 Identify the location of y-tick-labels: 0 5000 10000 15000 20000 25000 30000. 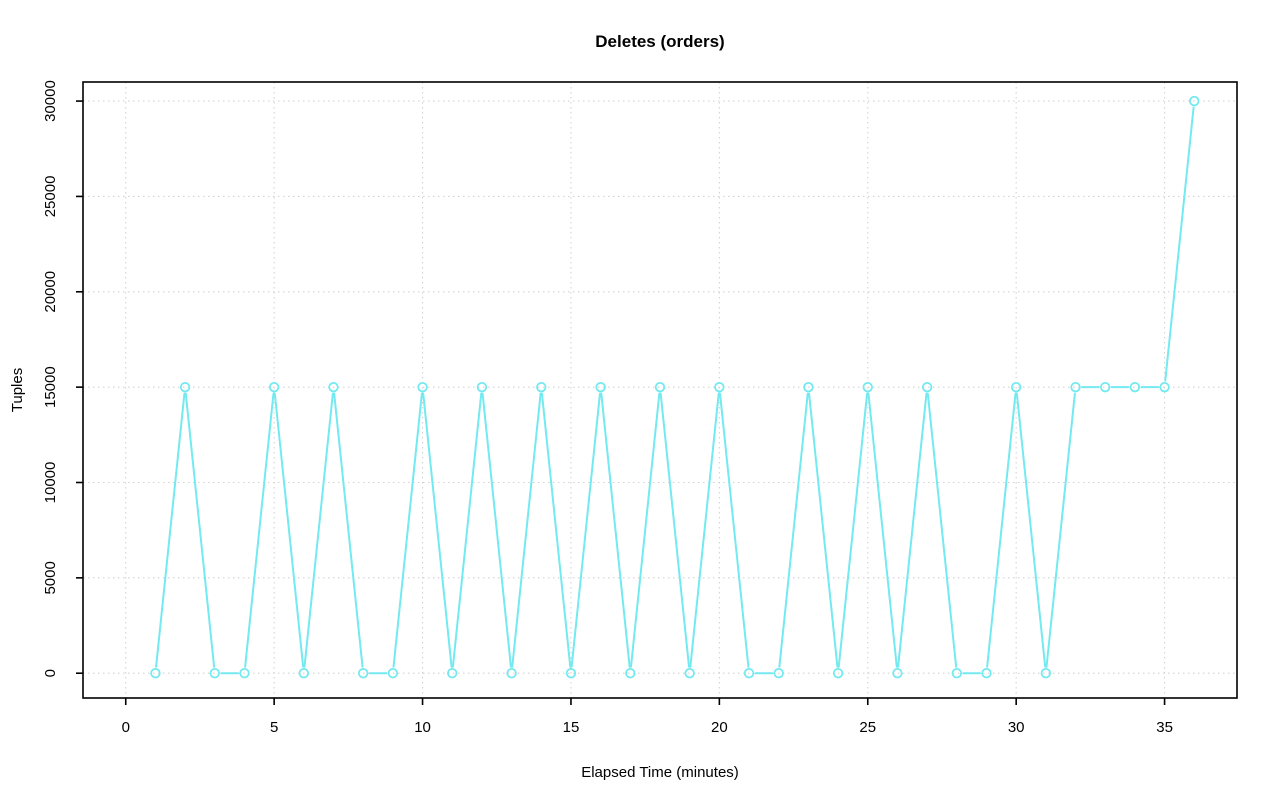
(50, 378).